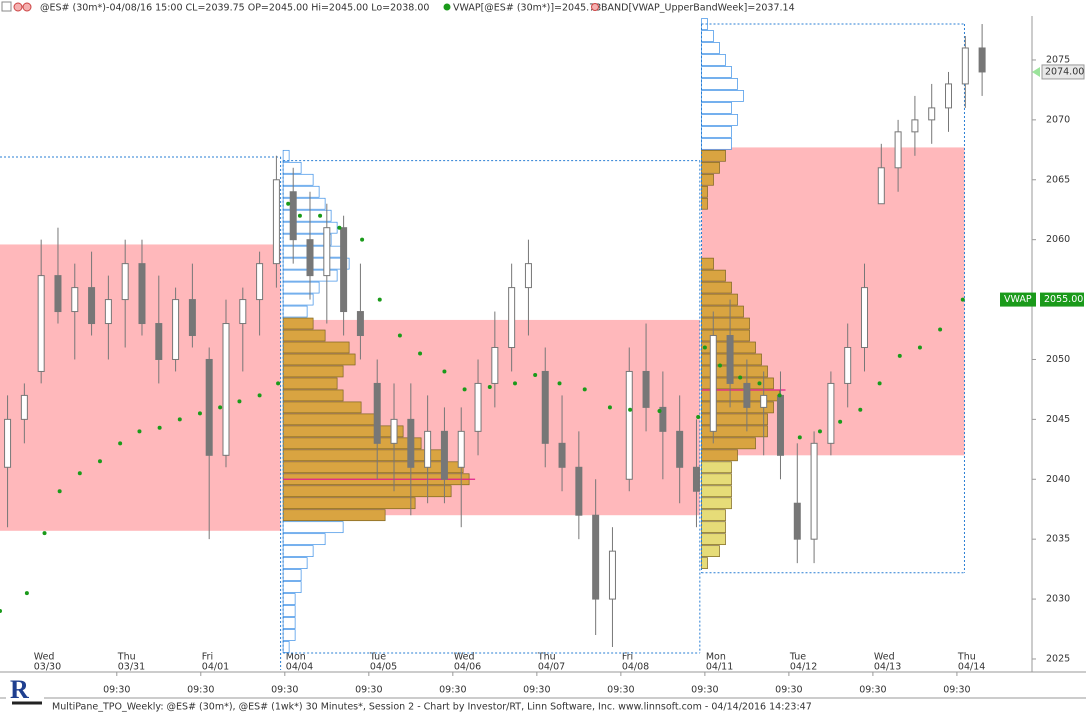 The height and width of the screenshot is (719, 1086). What do you see at coordinates (131, 667) in the screenshot?
I see `date-label: 03/31` at bounding box center [131, 667].